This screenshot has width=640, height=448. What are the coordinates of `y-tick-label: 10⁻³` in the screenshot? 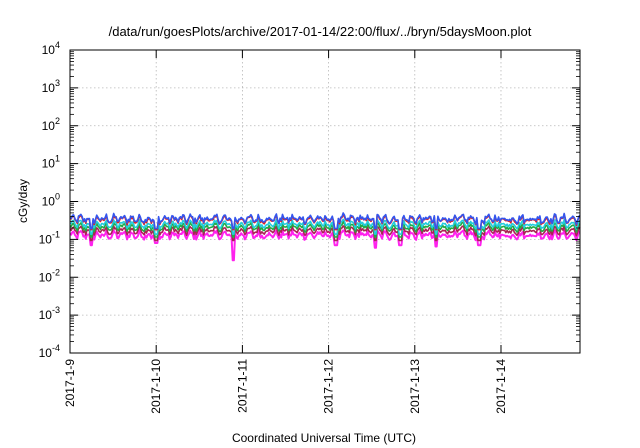 It's located at (49, 313).